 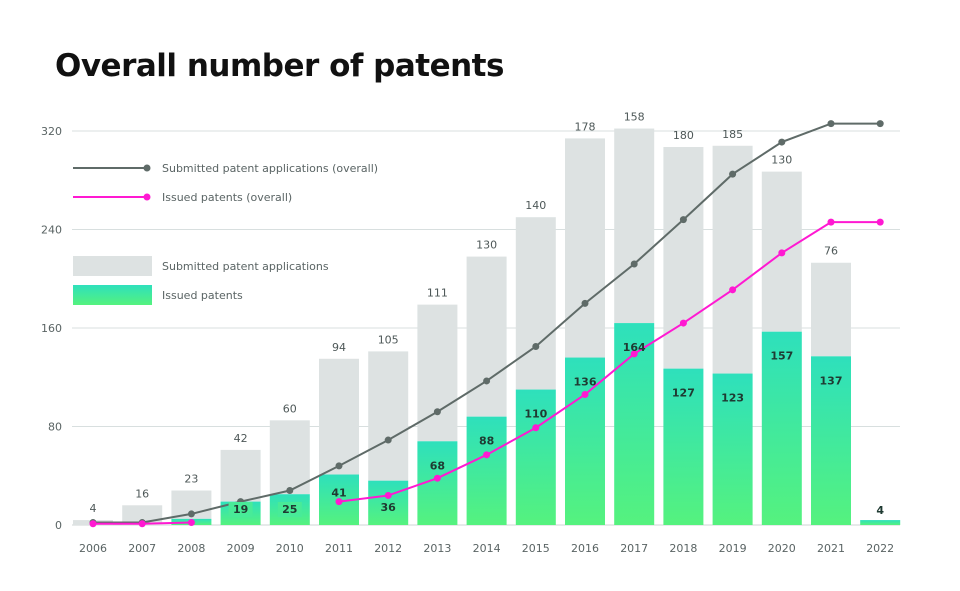 What do you see at coordinates (389, 507) in the screenshot?
I see `bar-label-issued: 36` at bounding box center [389, 507].